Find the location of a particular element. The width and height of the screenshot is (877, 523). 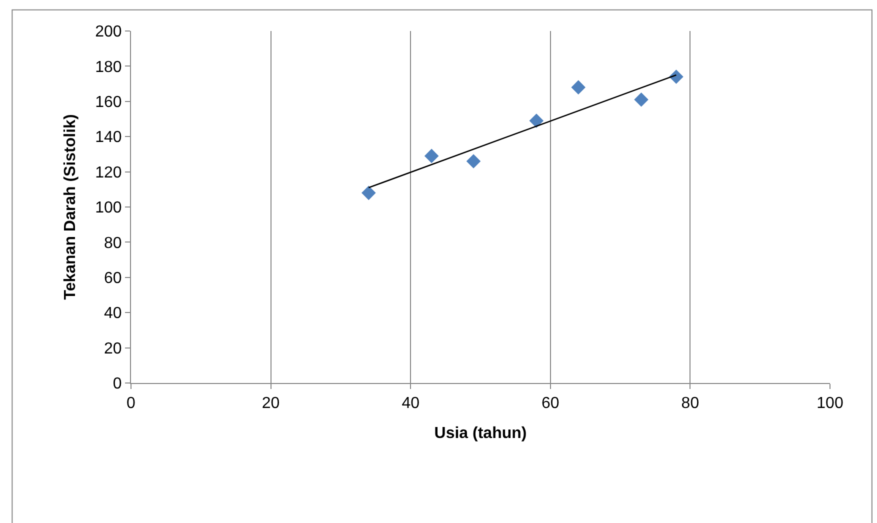

x-tick-label: 60 is located at coordinates (551, 403).